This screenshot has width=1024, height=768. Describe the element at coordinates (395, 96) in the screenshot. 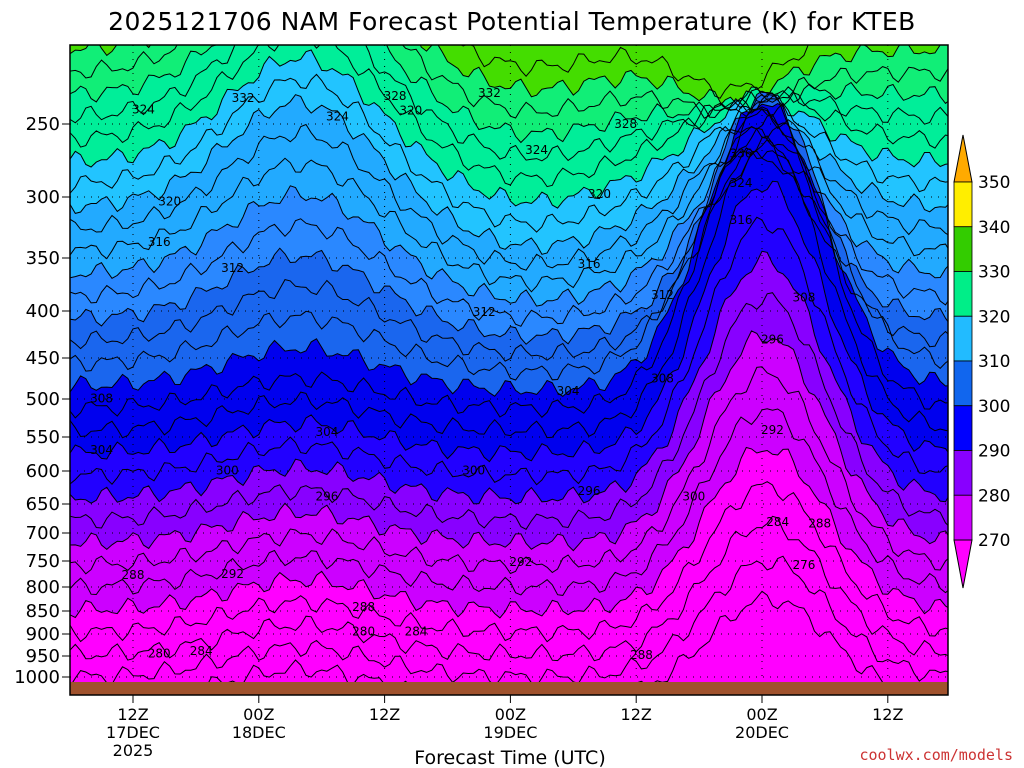

I see `contour-label: 328` at that location.